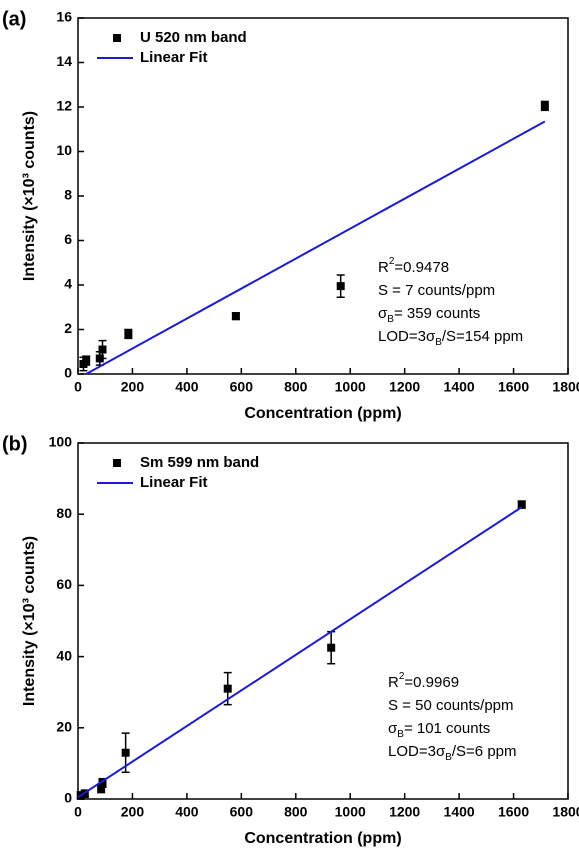 The image size is (579, 857). Describe the element at coordinates (429, 315) in the screenshot. I see `annotation: σB= 359 counts` at that location.